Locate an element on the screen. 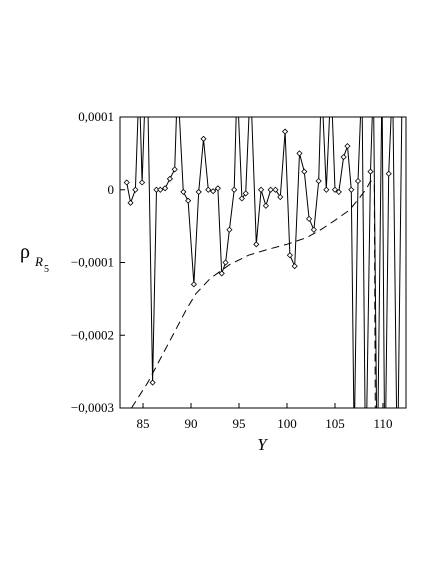  x-tick-label: 100 is located at coordinates (287, 423).